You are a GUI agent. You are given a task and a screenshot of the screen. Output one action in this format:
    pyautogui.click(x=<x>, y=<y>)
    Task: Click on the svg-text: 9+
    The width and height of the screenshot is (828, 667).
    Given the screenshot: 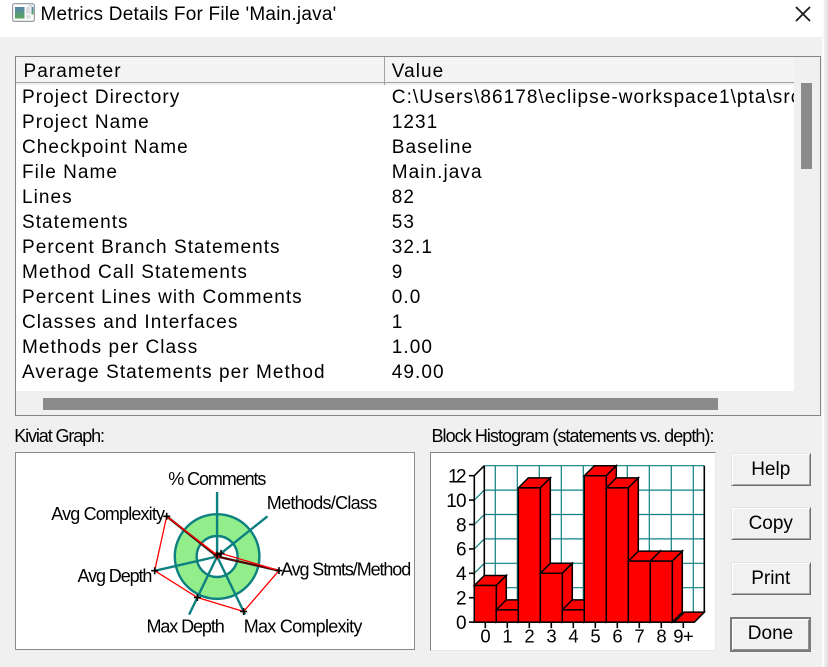 What is the action you would take?
    pyautogui.click(x=683, y=635)
    